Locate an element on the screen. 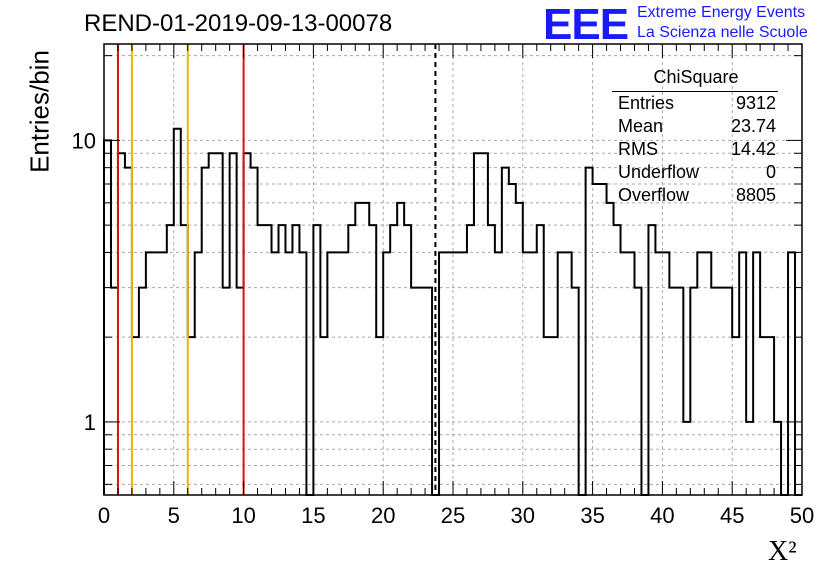 The image size is (836, 572). stat-row-underflow: Underflow 0 is located at coordinates (697, 173).